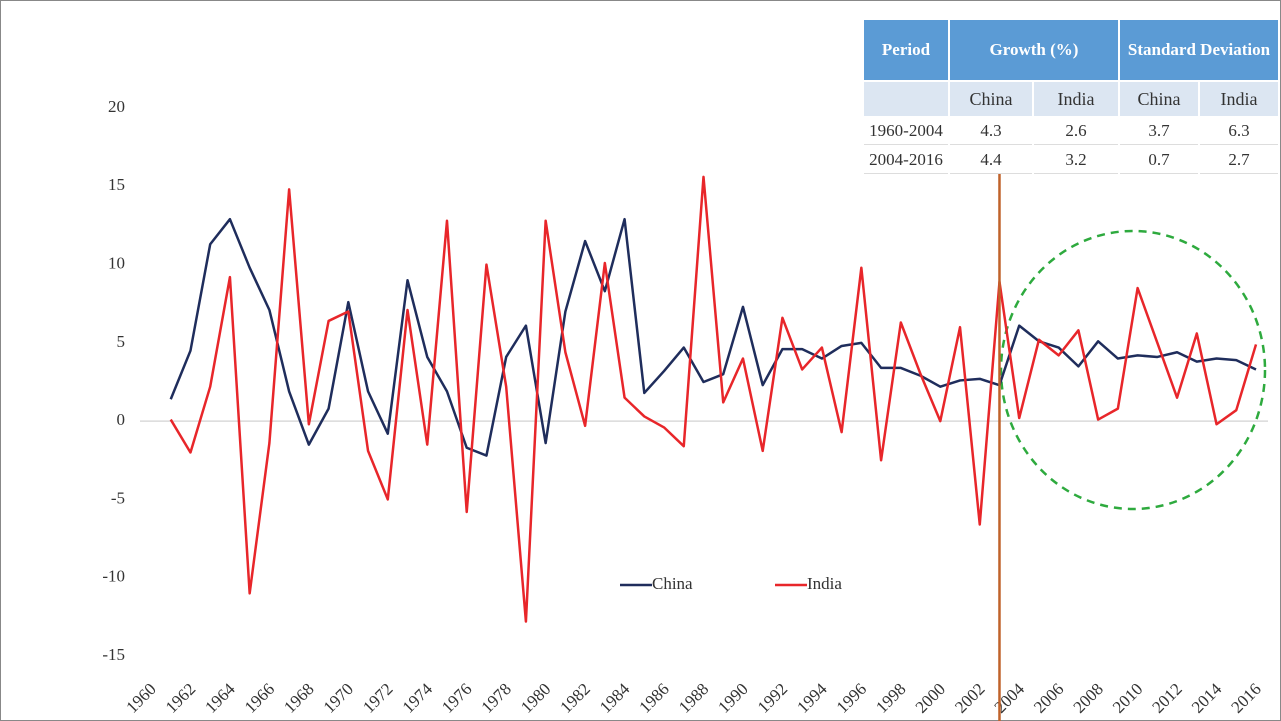 The image size is (1281, 721). What do you see at coordinates (1166, 697) in the screenshot?
I see `x-tick-label: 2012` at bounding box center [1166, 697].